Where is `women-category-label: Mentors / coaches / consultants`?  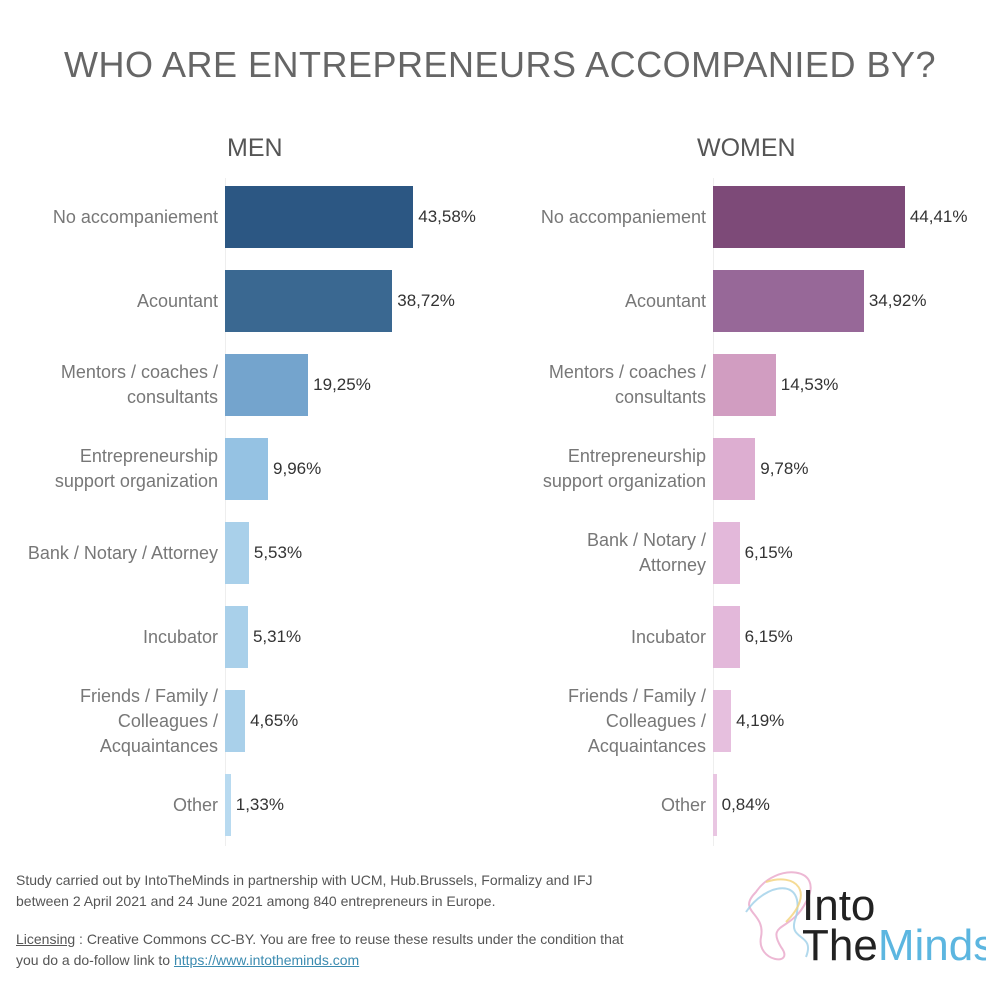
women-category-label: Mentors / coaches / consultants is located at coordinates (627, 384).